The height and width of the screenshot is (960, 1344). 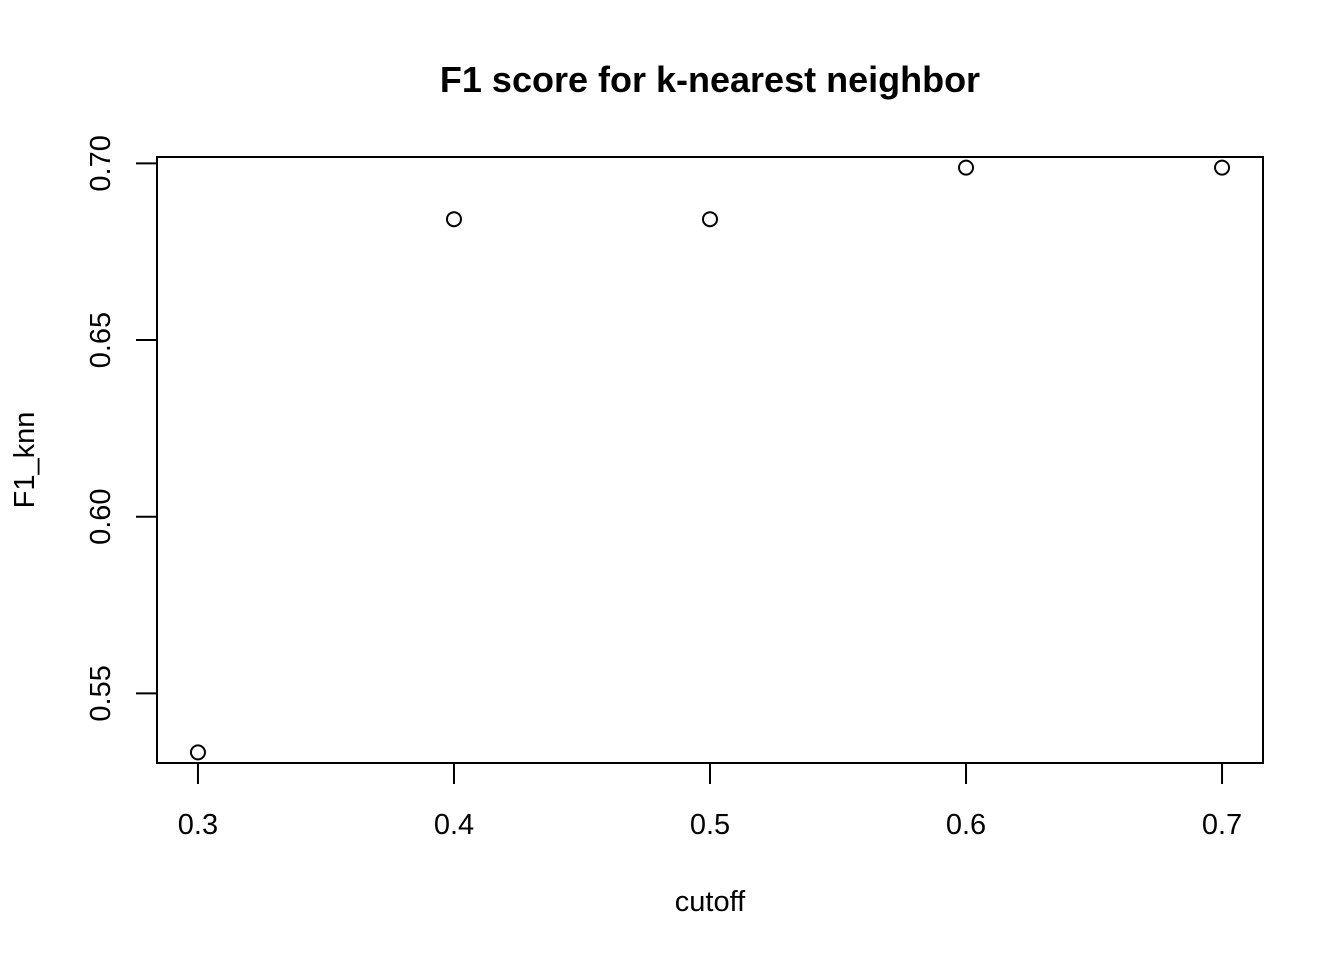 I want to click on x-tick-label: 0.5, so click(x=710, y=825).